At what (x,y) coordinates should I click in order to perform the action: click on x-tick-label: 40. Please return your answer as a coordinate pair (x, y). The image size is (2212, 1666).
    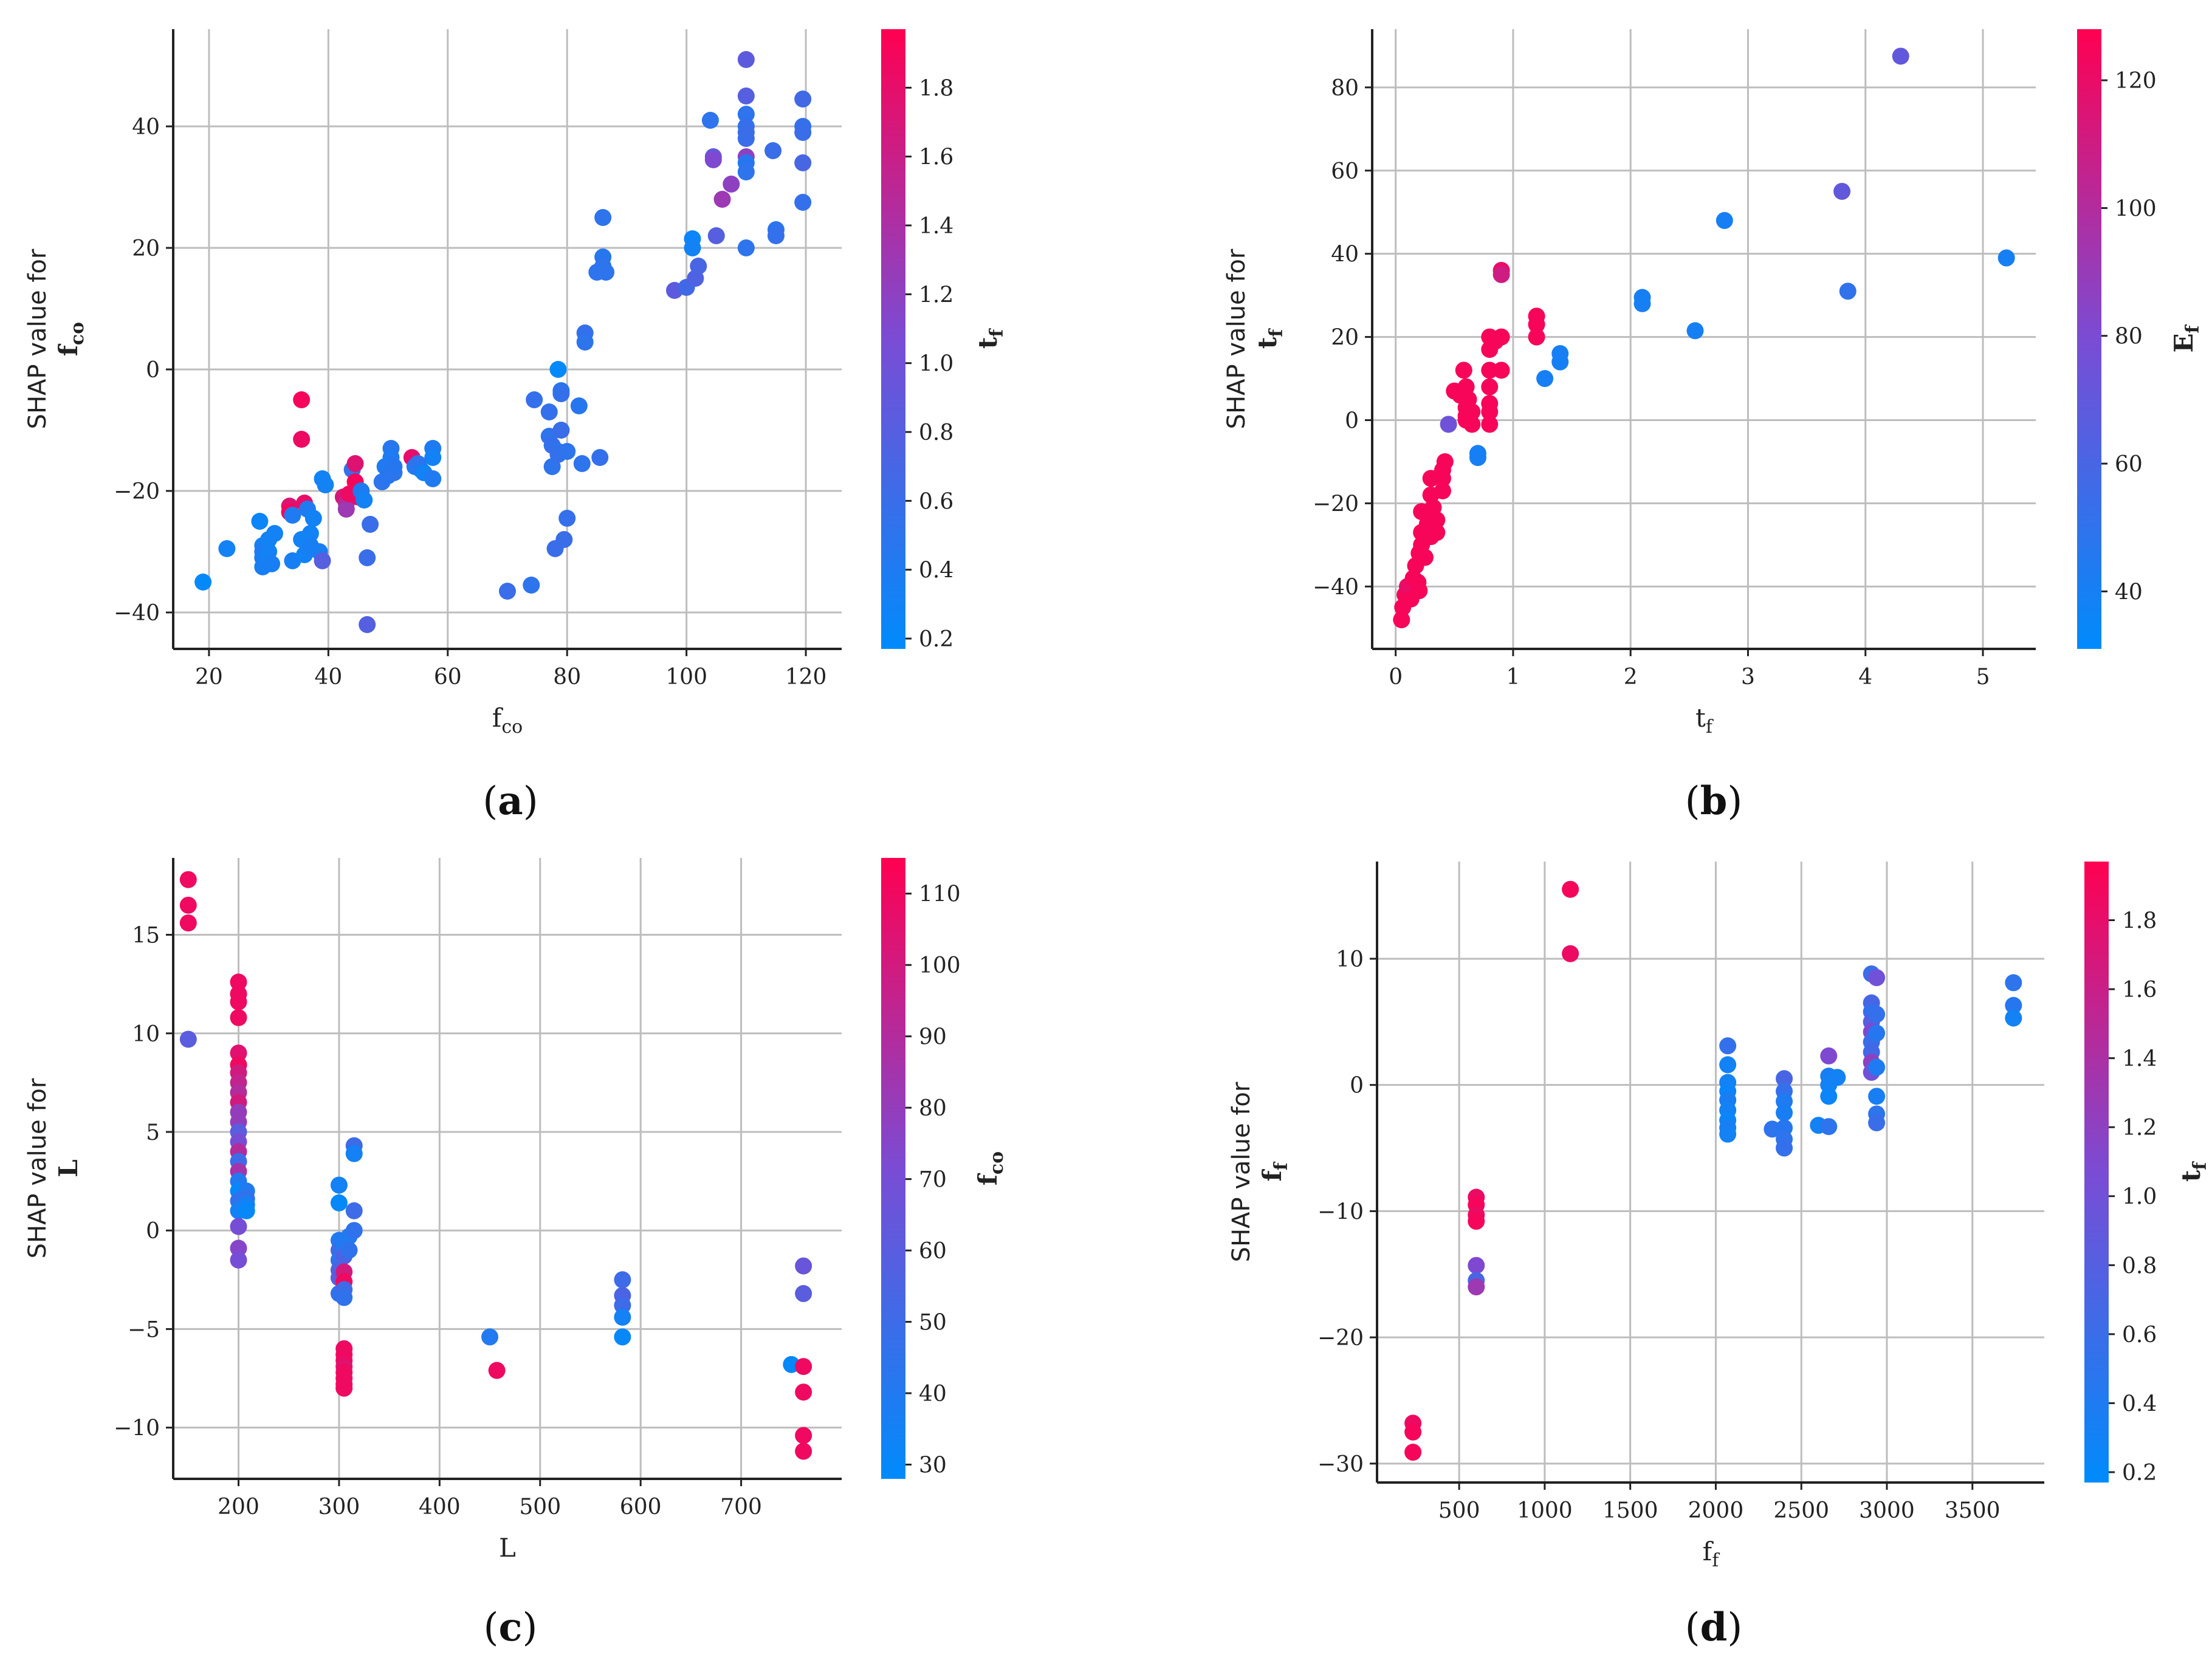
    Looking at the image, I should click on (328, 677).